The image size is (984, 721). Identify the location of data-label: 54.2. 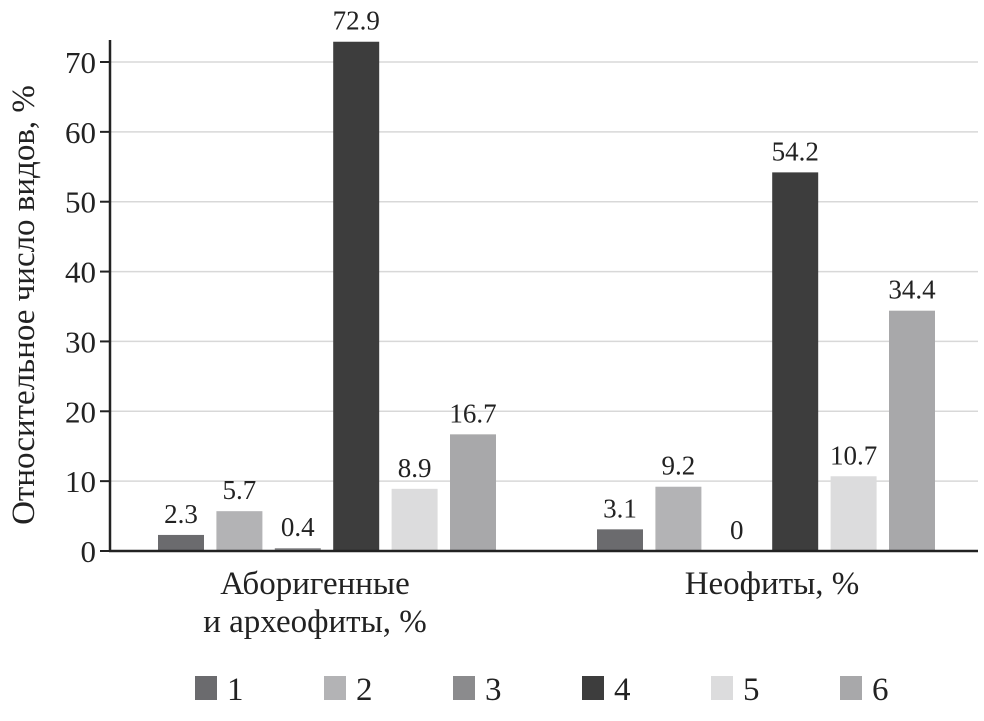
(795, 151).